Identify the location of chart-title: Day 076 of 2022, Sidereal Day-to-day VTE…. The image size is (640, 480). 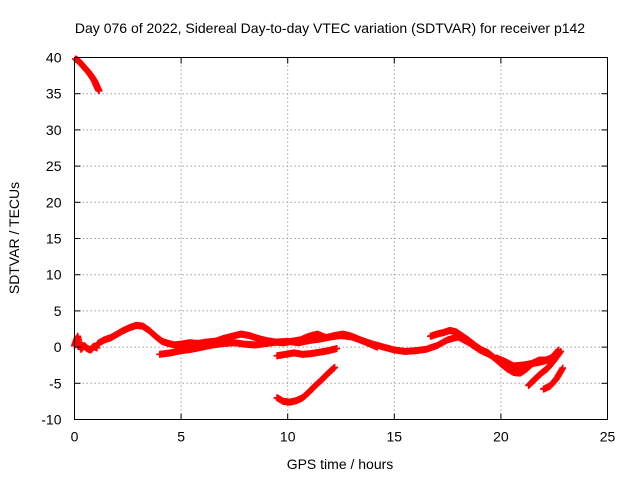
(330, 28).